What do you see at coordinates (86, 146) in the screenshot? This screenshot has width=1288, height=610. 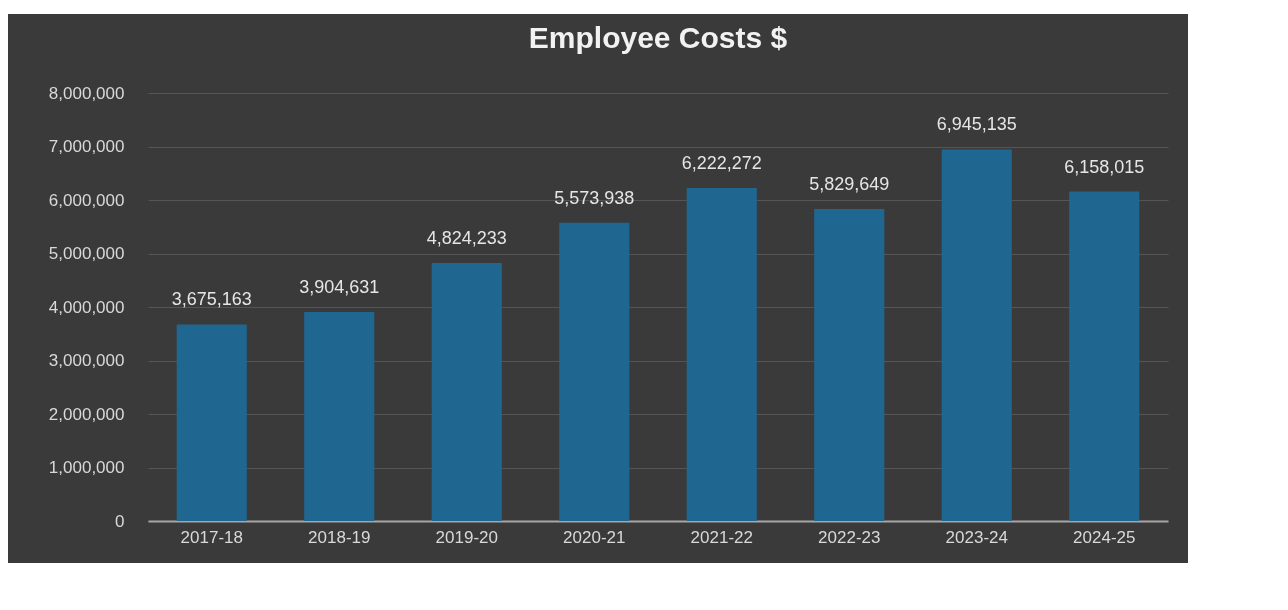 I see `y-tick-label: 7,000,000` at bounding box center [86, 146].